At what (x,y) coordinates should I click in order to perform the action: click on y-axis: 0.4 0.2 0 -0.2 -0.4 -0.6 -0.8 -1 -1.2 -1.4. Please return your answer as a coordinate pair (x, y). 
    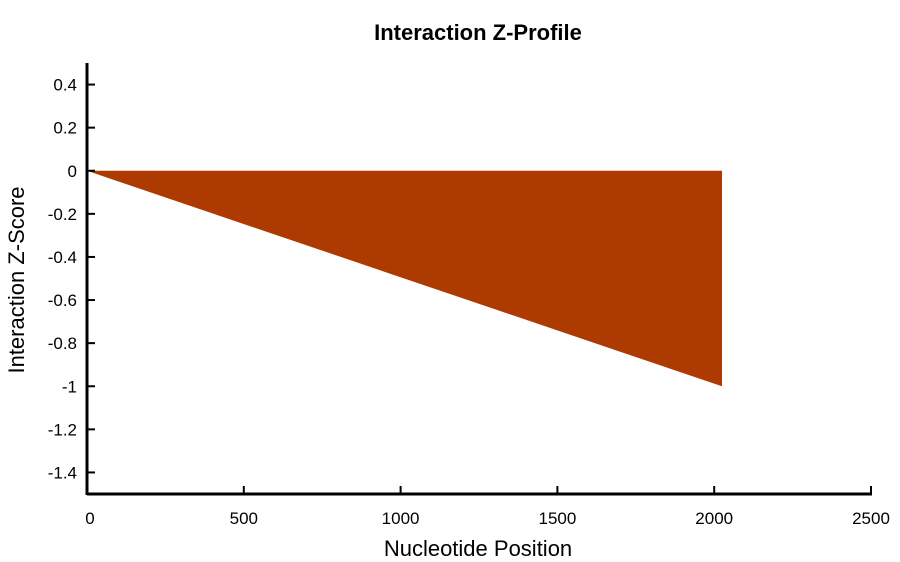
    Looking at the image, I should click on (71, 279).